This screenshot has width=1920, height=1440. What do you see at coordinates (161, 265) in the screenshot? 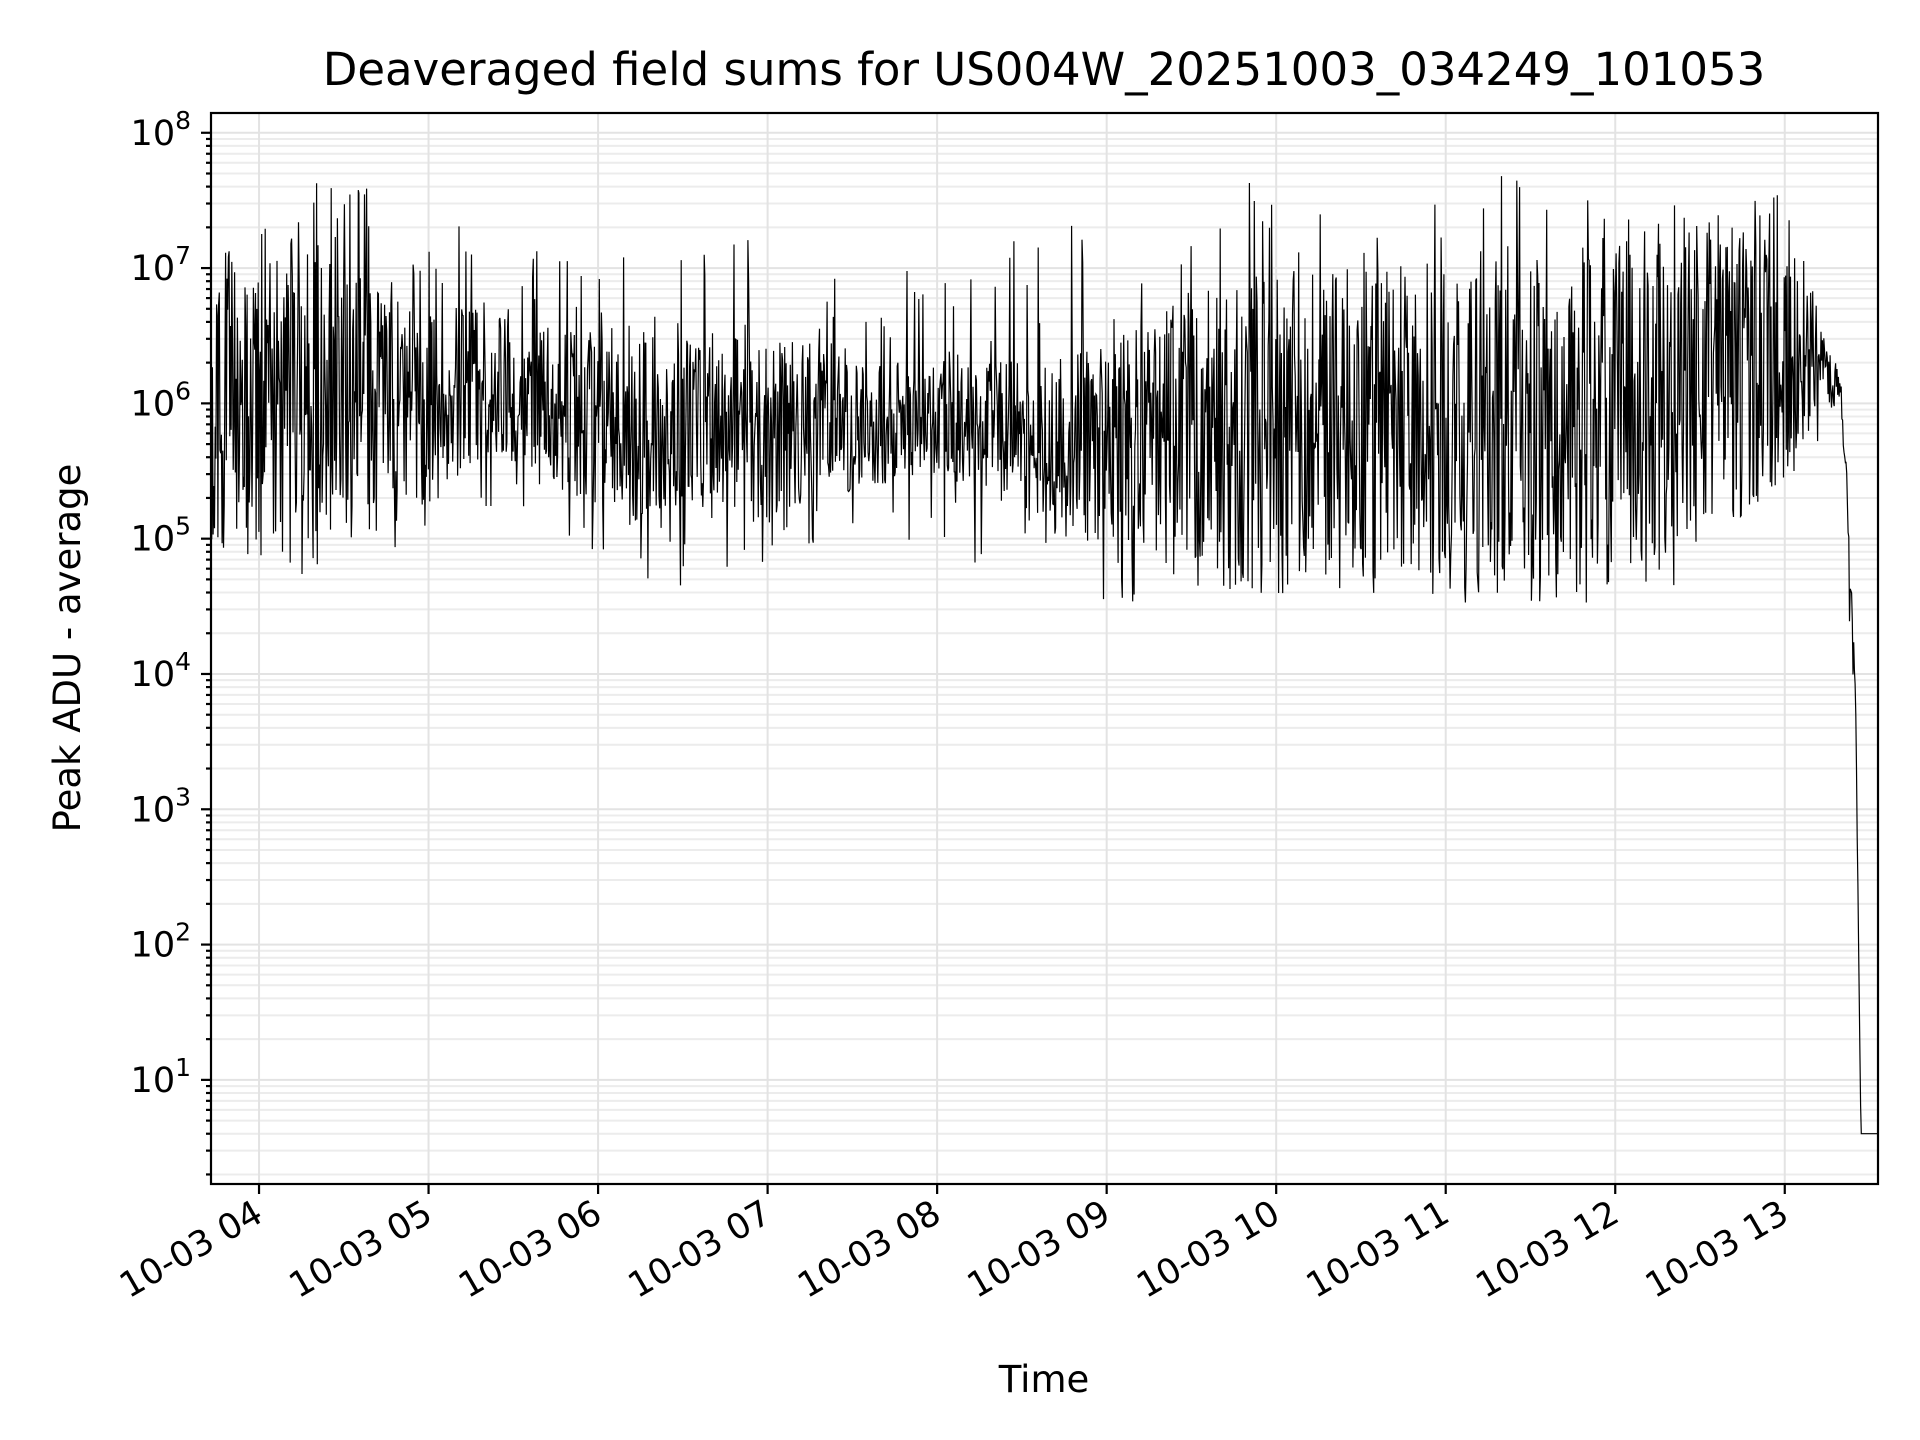
I see `y-tick-label: 10⁷` at bounding box center [161, 265].